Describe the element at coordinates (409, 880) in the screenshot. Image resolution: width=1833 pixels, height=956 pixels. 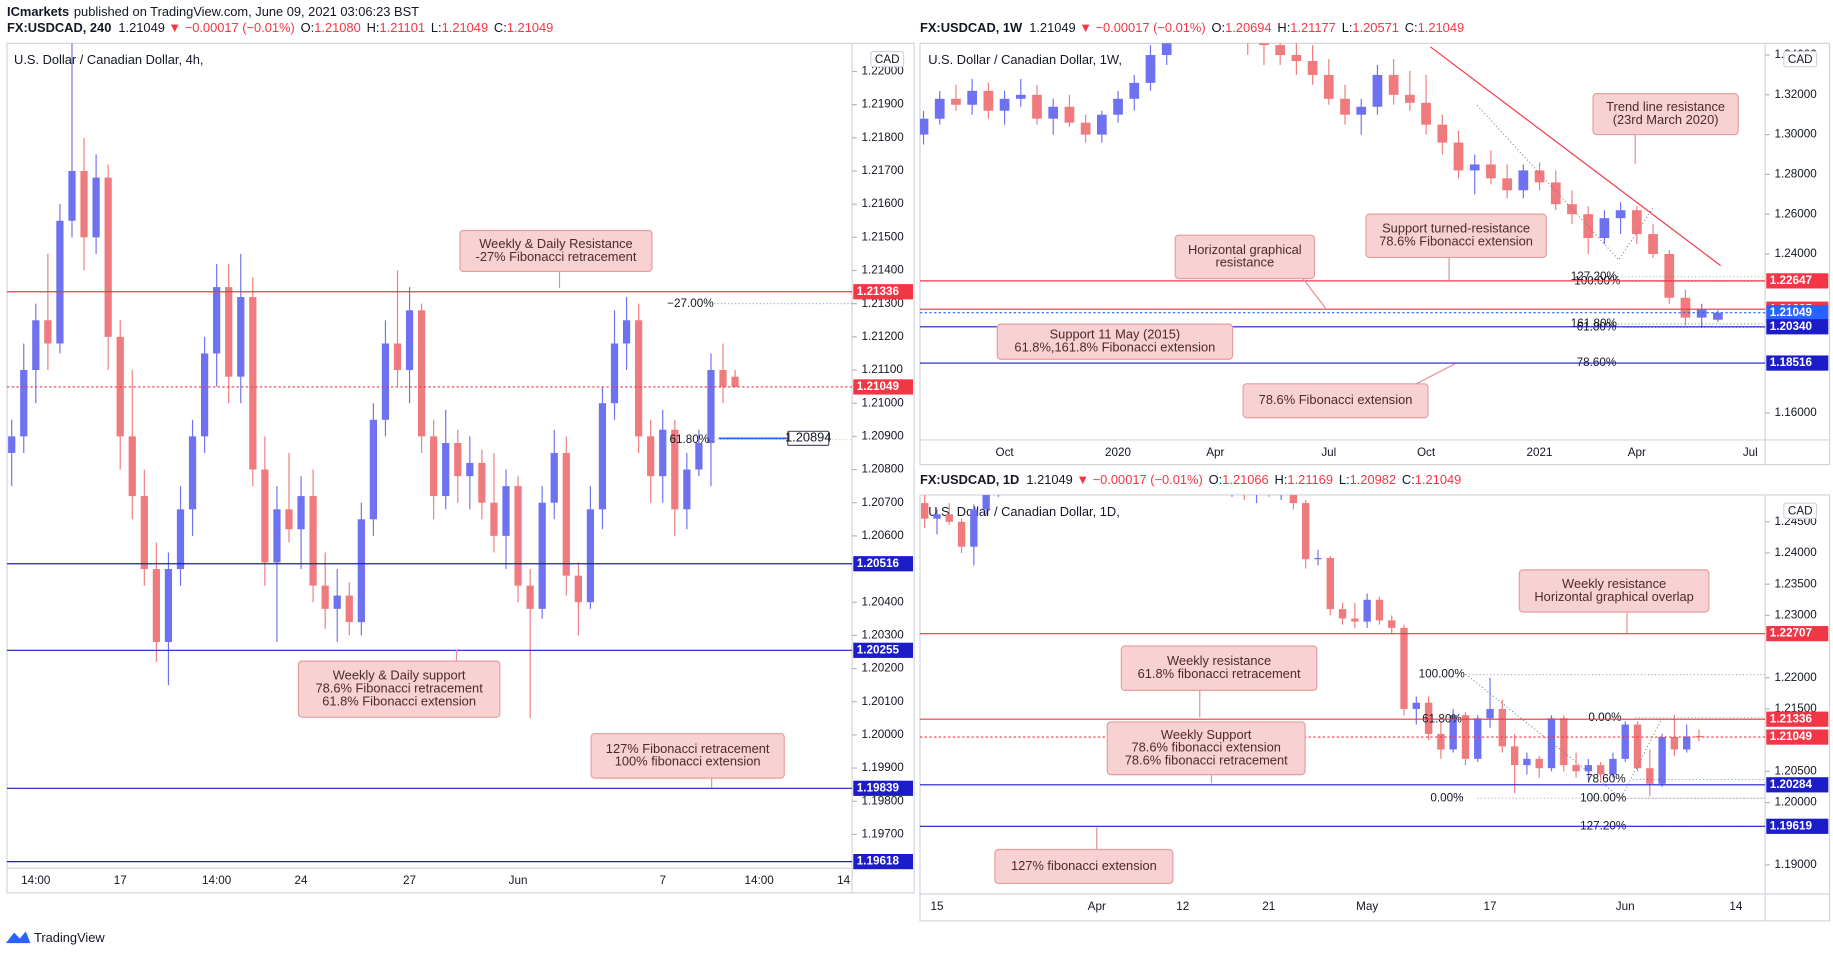
I see `x-tick-label: 27` at that location.